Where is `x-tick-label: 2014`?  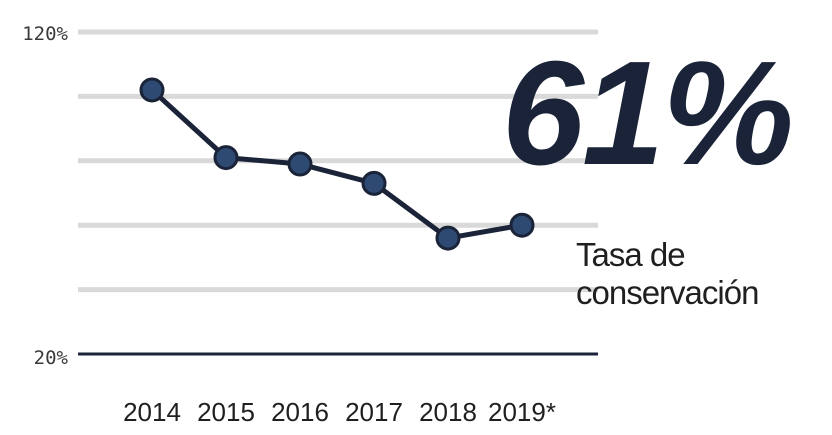 x-tick-label: 2014 is located at coordinates (152, 412).